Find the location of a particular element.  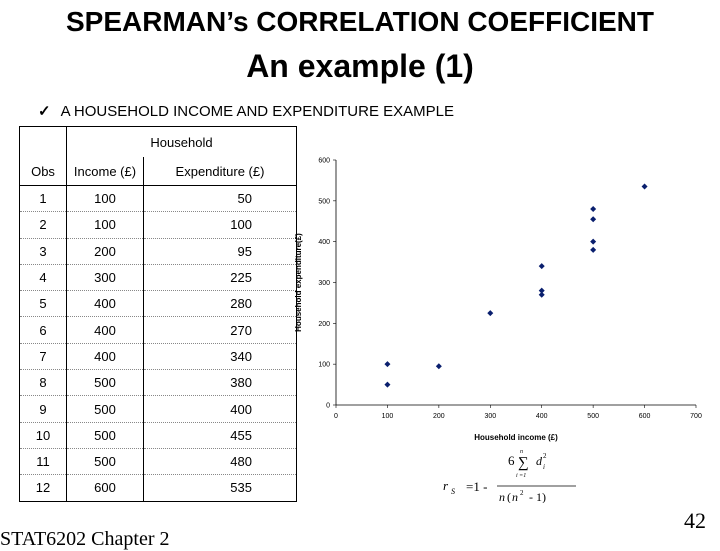

table-row: 10 500 455 is located at coordinates (158, 435).